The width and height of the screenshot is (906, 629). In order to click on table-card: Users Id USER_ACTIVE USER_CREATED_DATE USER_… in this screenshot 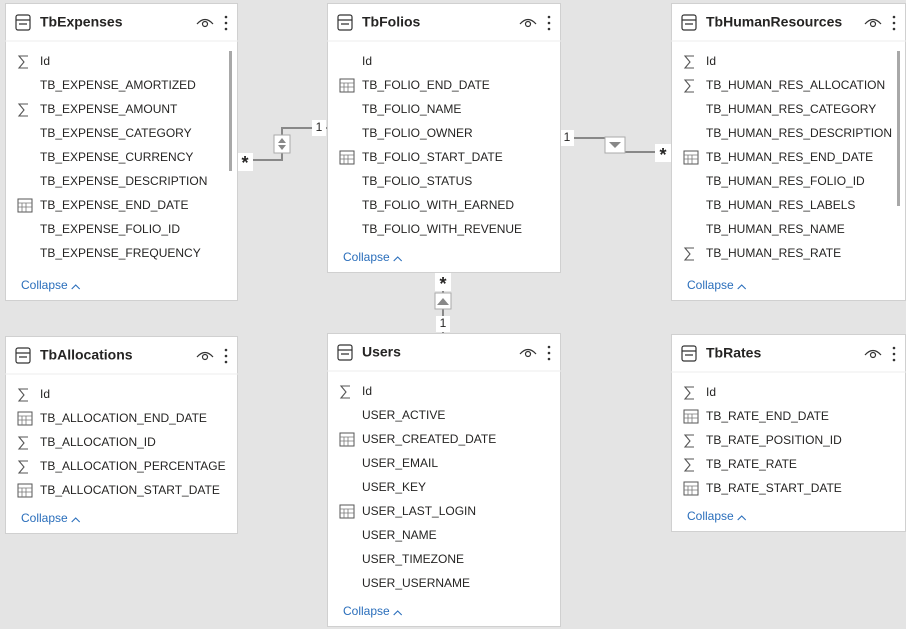, I will do `click(444, 480)`.